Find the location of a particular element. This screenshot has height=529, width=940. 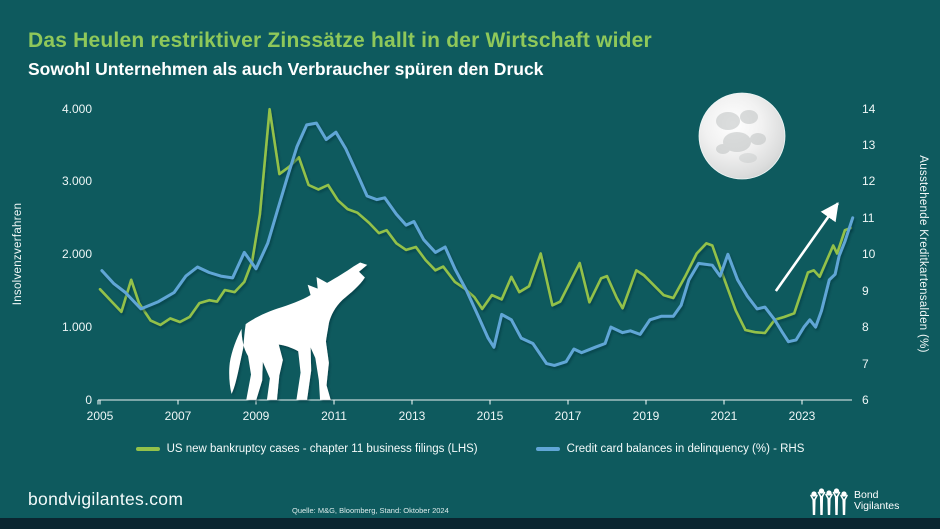

y-right-tick-label: 8 is located at coordinates (865, 327).